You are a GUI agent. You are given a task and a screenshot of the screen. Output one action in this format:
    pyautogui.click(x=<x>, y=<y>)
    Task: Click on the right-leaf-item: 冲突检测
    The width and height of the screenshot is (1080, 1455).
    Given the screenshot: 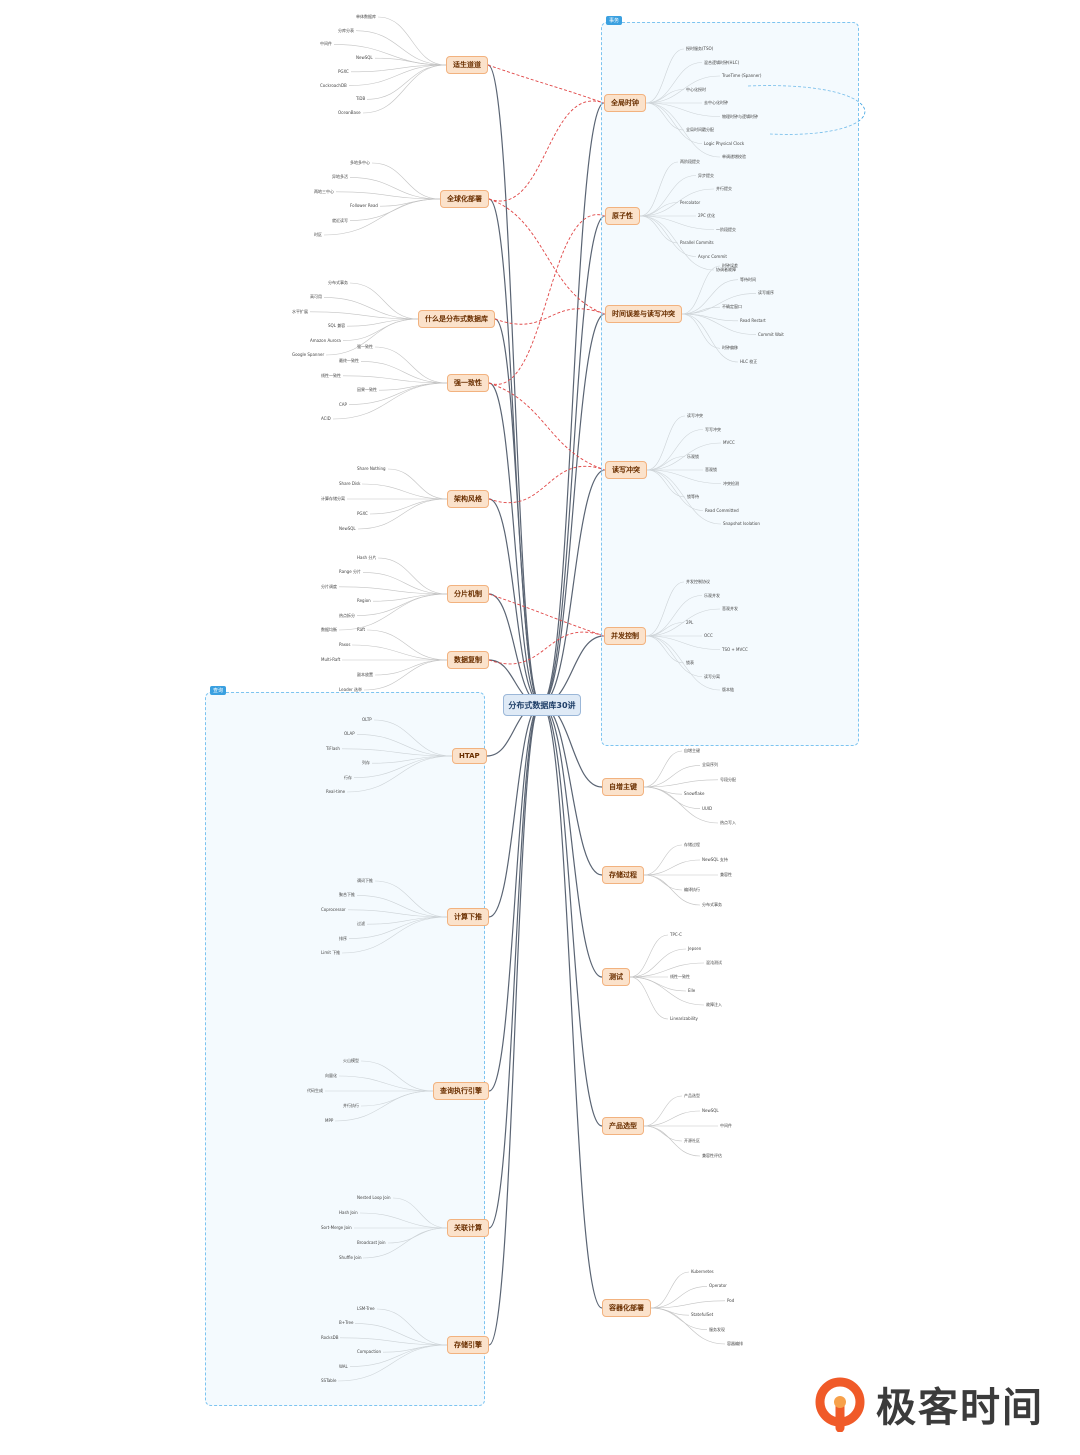 What is the action you would take?
    pyautogui.click(x=731, y=483)
    